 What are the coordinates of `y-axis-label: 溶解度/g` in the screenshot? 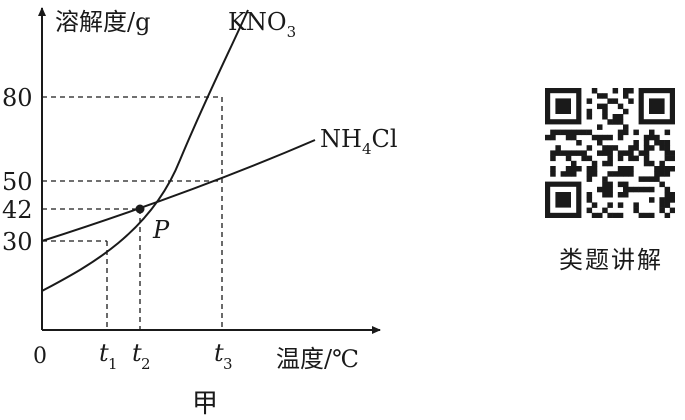 It's located at (102, 22).